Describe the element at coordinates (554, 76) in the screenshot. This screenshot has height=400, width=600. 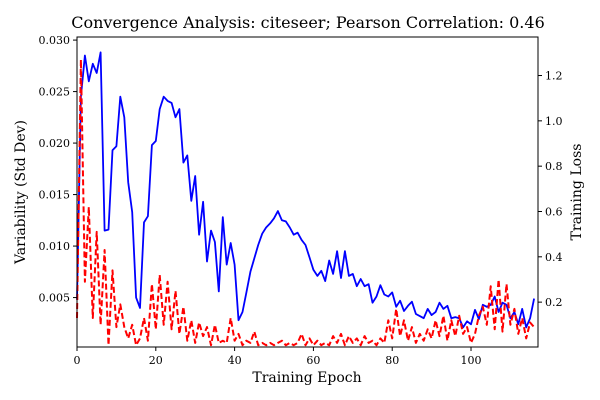
I see `y-right-tick-label: 1.2` at that location.